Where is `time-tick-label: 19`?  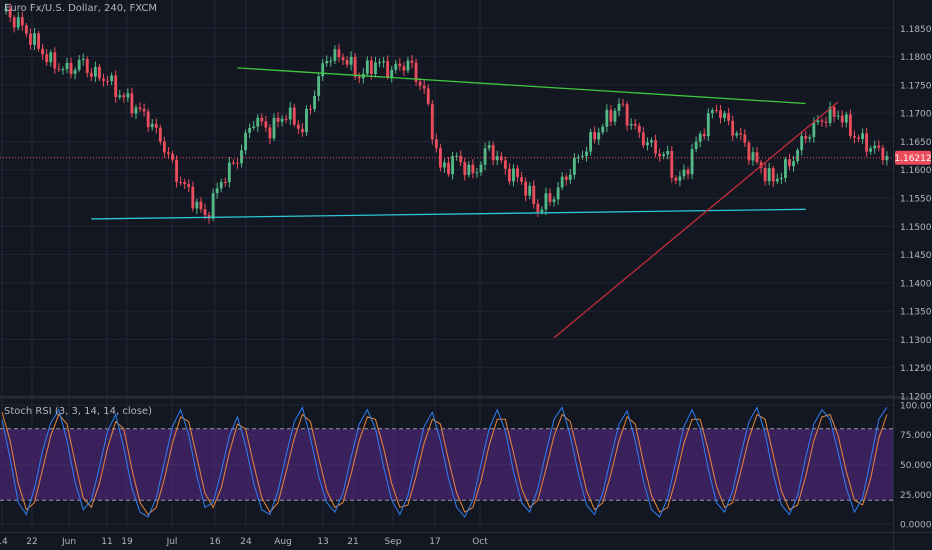
time-tick-label: 19 is located at coordinates (127, 542).